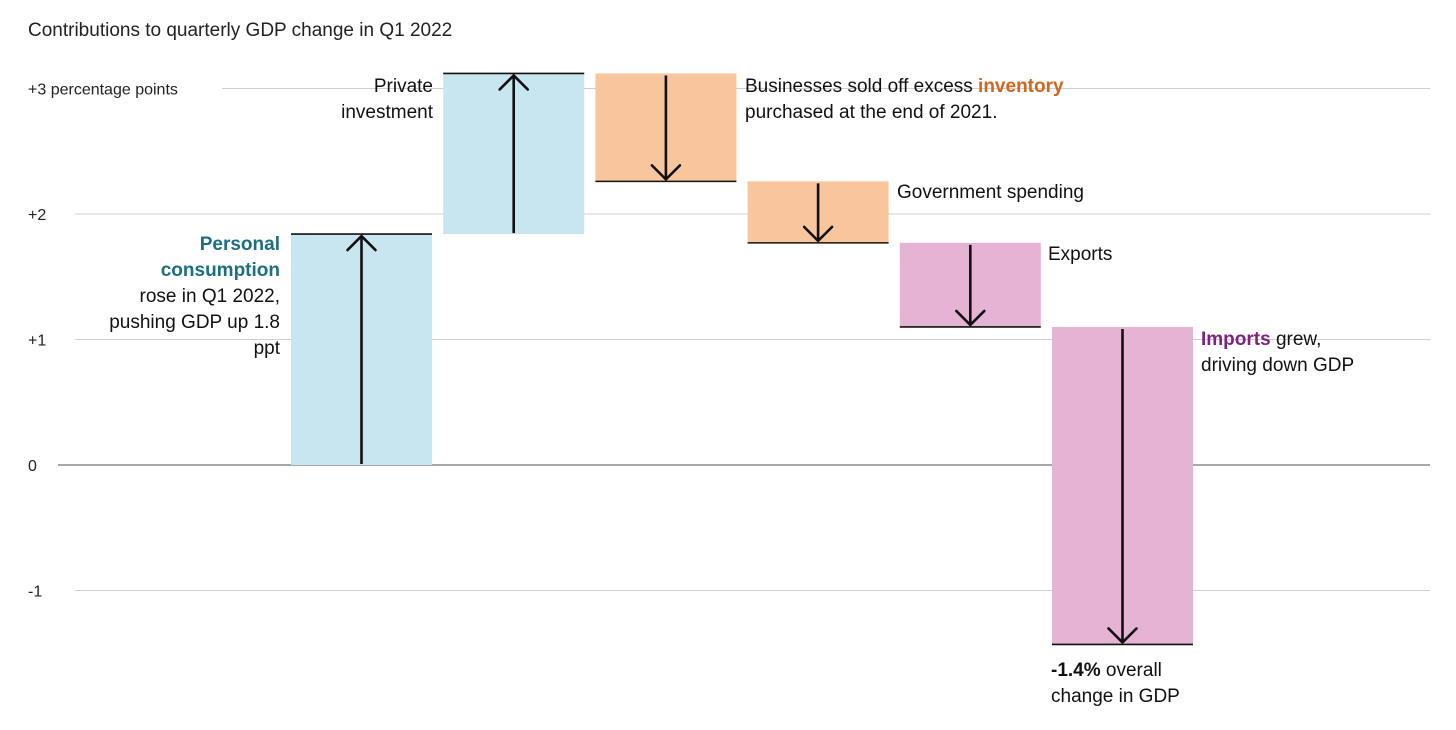 This screenshot has height=730, width=1456. I want to click on investment-line1: Private, so click(403, 86).